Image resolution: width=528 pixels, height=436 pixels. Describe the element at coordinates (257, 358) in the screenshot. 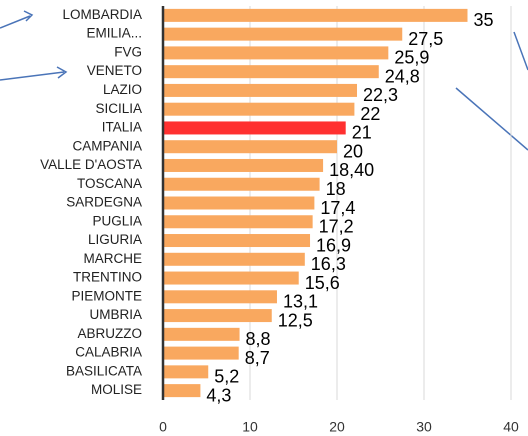

I see `value-label: 8,7` at that location.